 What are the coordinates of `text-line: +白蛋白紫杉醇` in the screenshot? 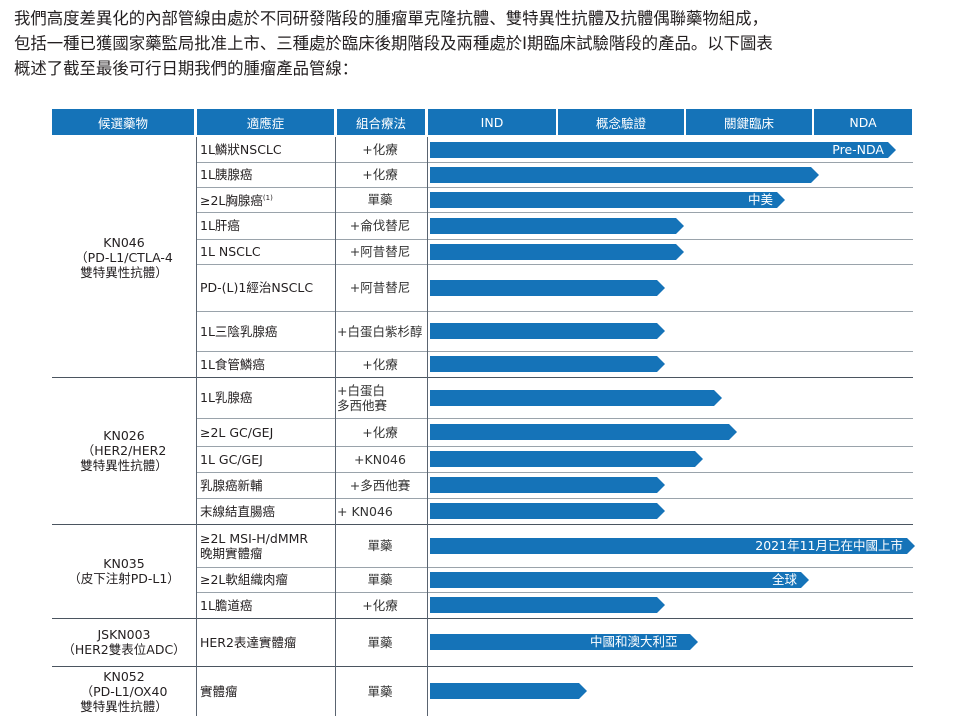 It's located at (380, 331).